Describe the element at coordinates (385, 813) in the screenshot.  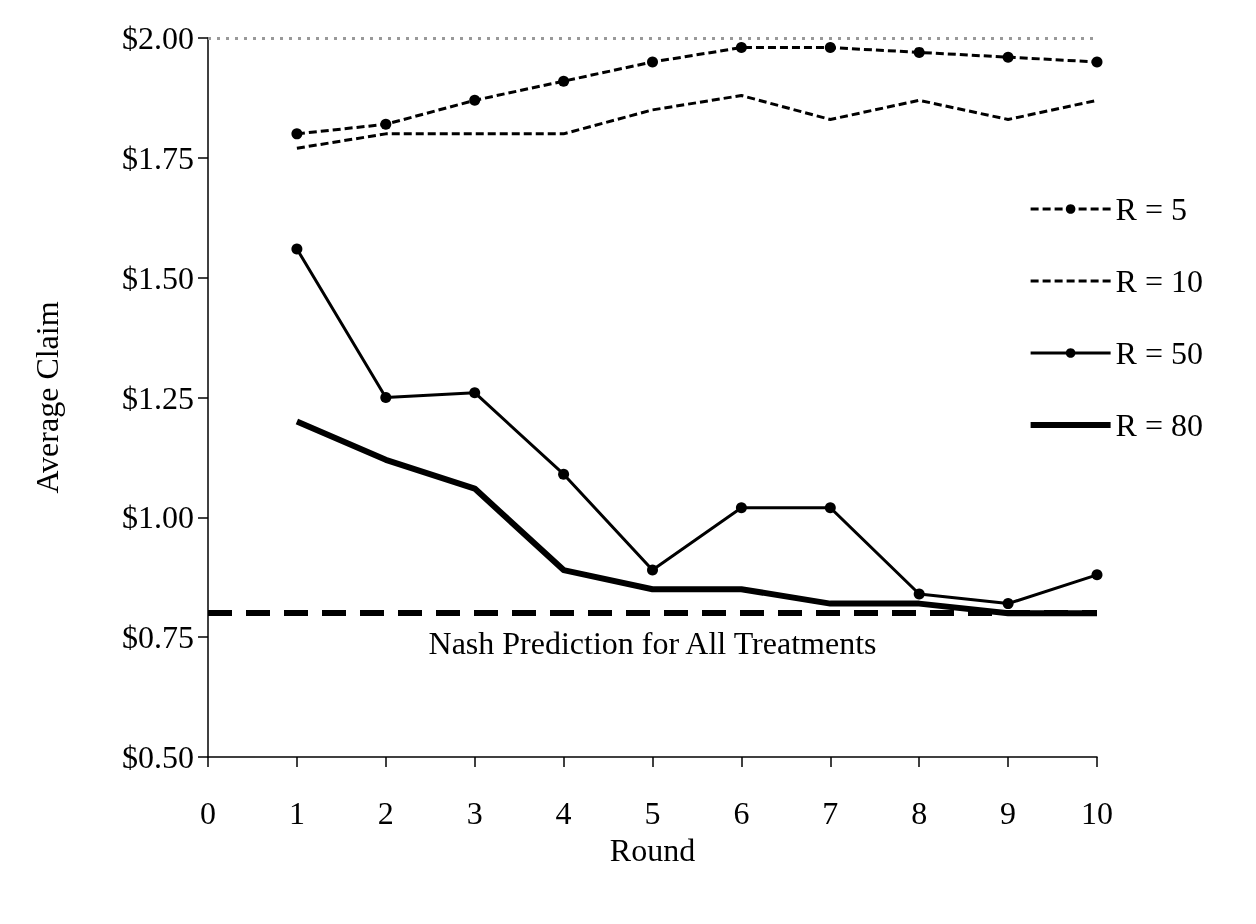
I see `x-tick-label: 2` at that location.